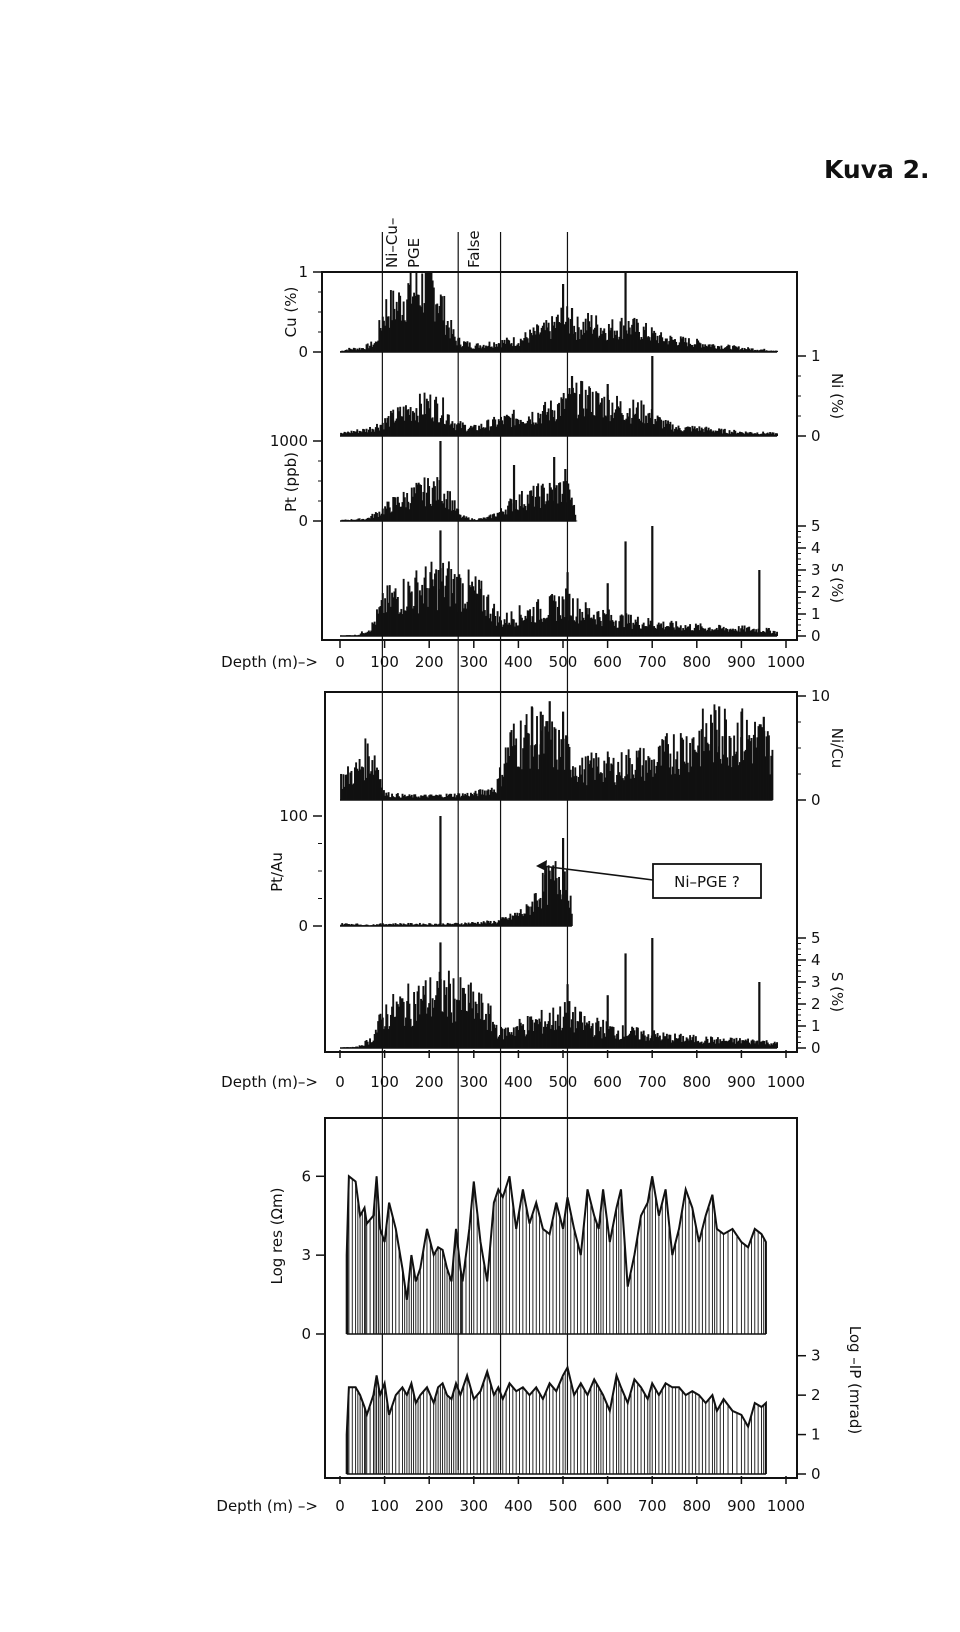 The image size is (960, 1632). Describe the element at coordinates (540, 755) in the screenshot. I see `spike-bar` at that location.